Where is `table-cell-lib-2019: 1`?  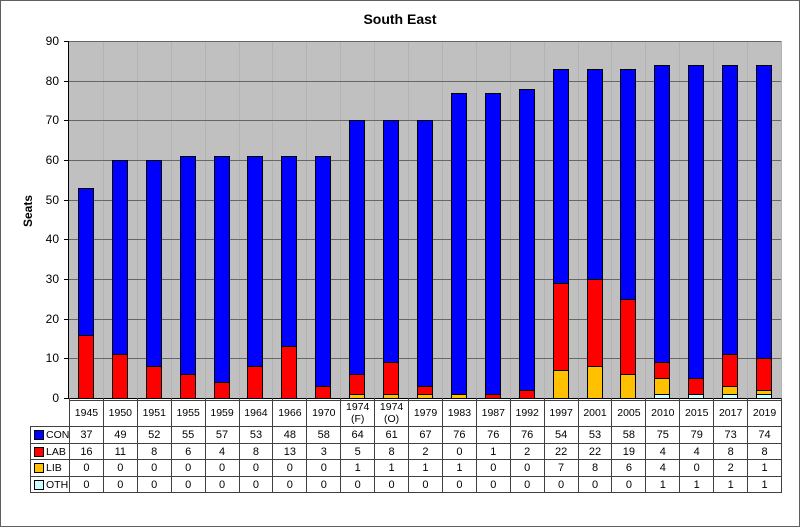 table-cell-lib-2019: 1 is located at coordinates (764, 468).